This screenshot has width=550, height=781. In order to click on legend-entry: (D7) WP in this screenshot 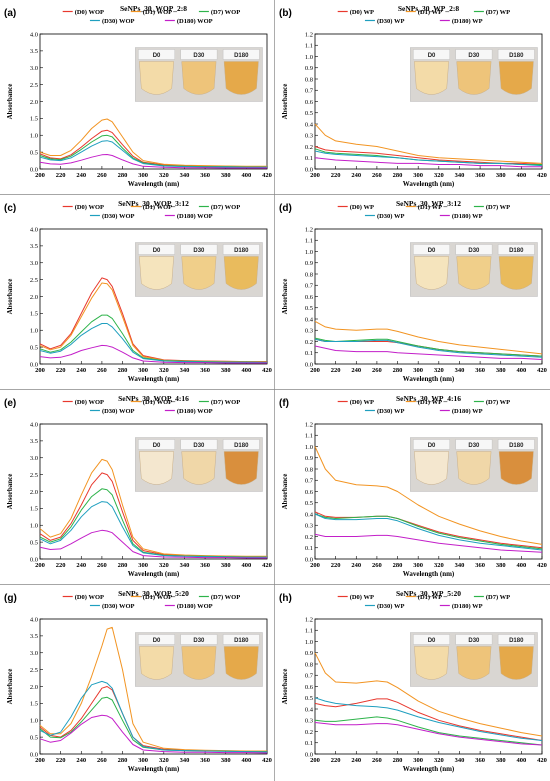, I will do `click(498, 597)`.